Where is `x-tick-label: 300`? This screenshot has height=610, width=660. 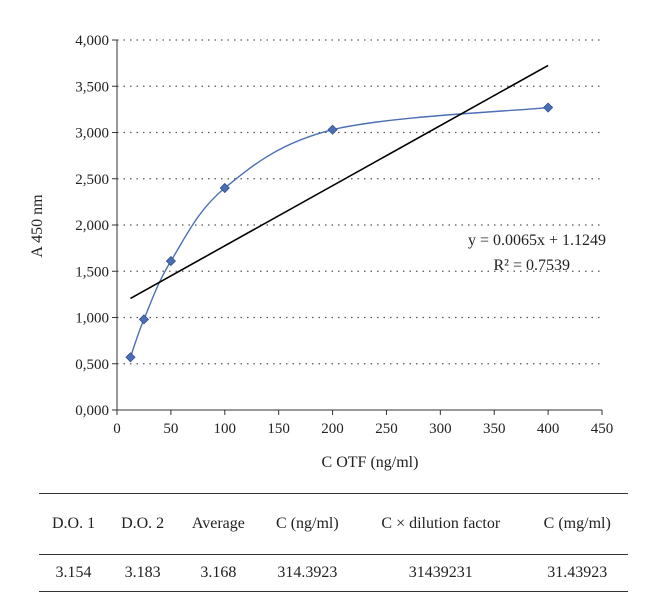 x-tick-label: 300 is located at coordinates (440, 429).